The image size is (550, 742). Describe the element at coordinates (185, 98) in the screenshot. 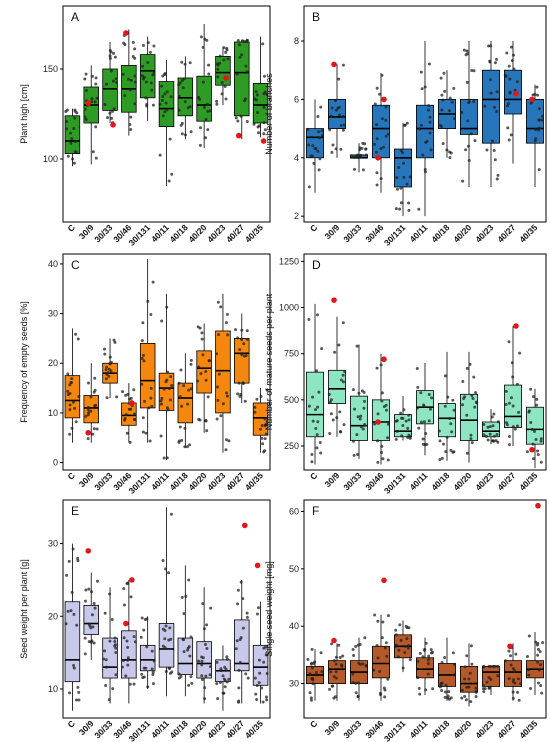

I see `box-40/18` at that location.